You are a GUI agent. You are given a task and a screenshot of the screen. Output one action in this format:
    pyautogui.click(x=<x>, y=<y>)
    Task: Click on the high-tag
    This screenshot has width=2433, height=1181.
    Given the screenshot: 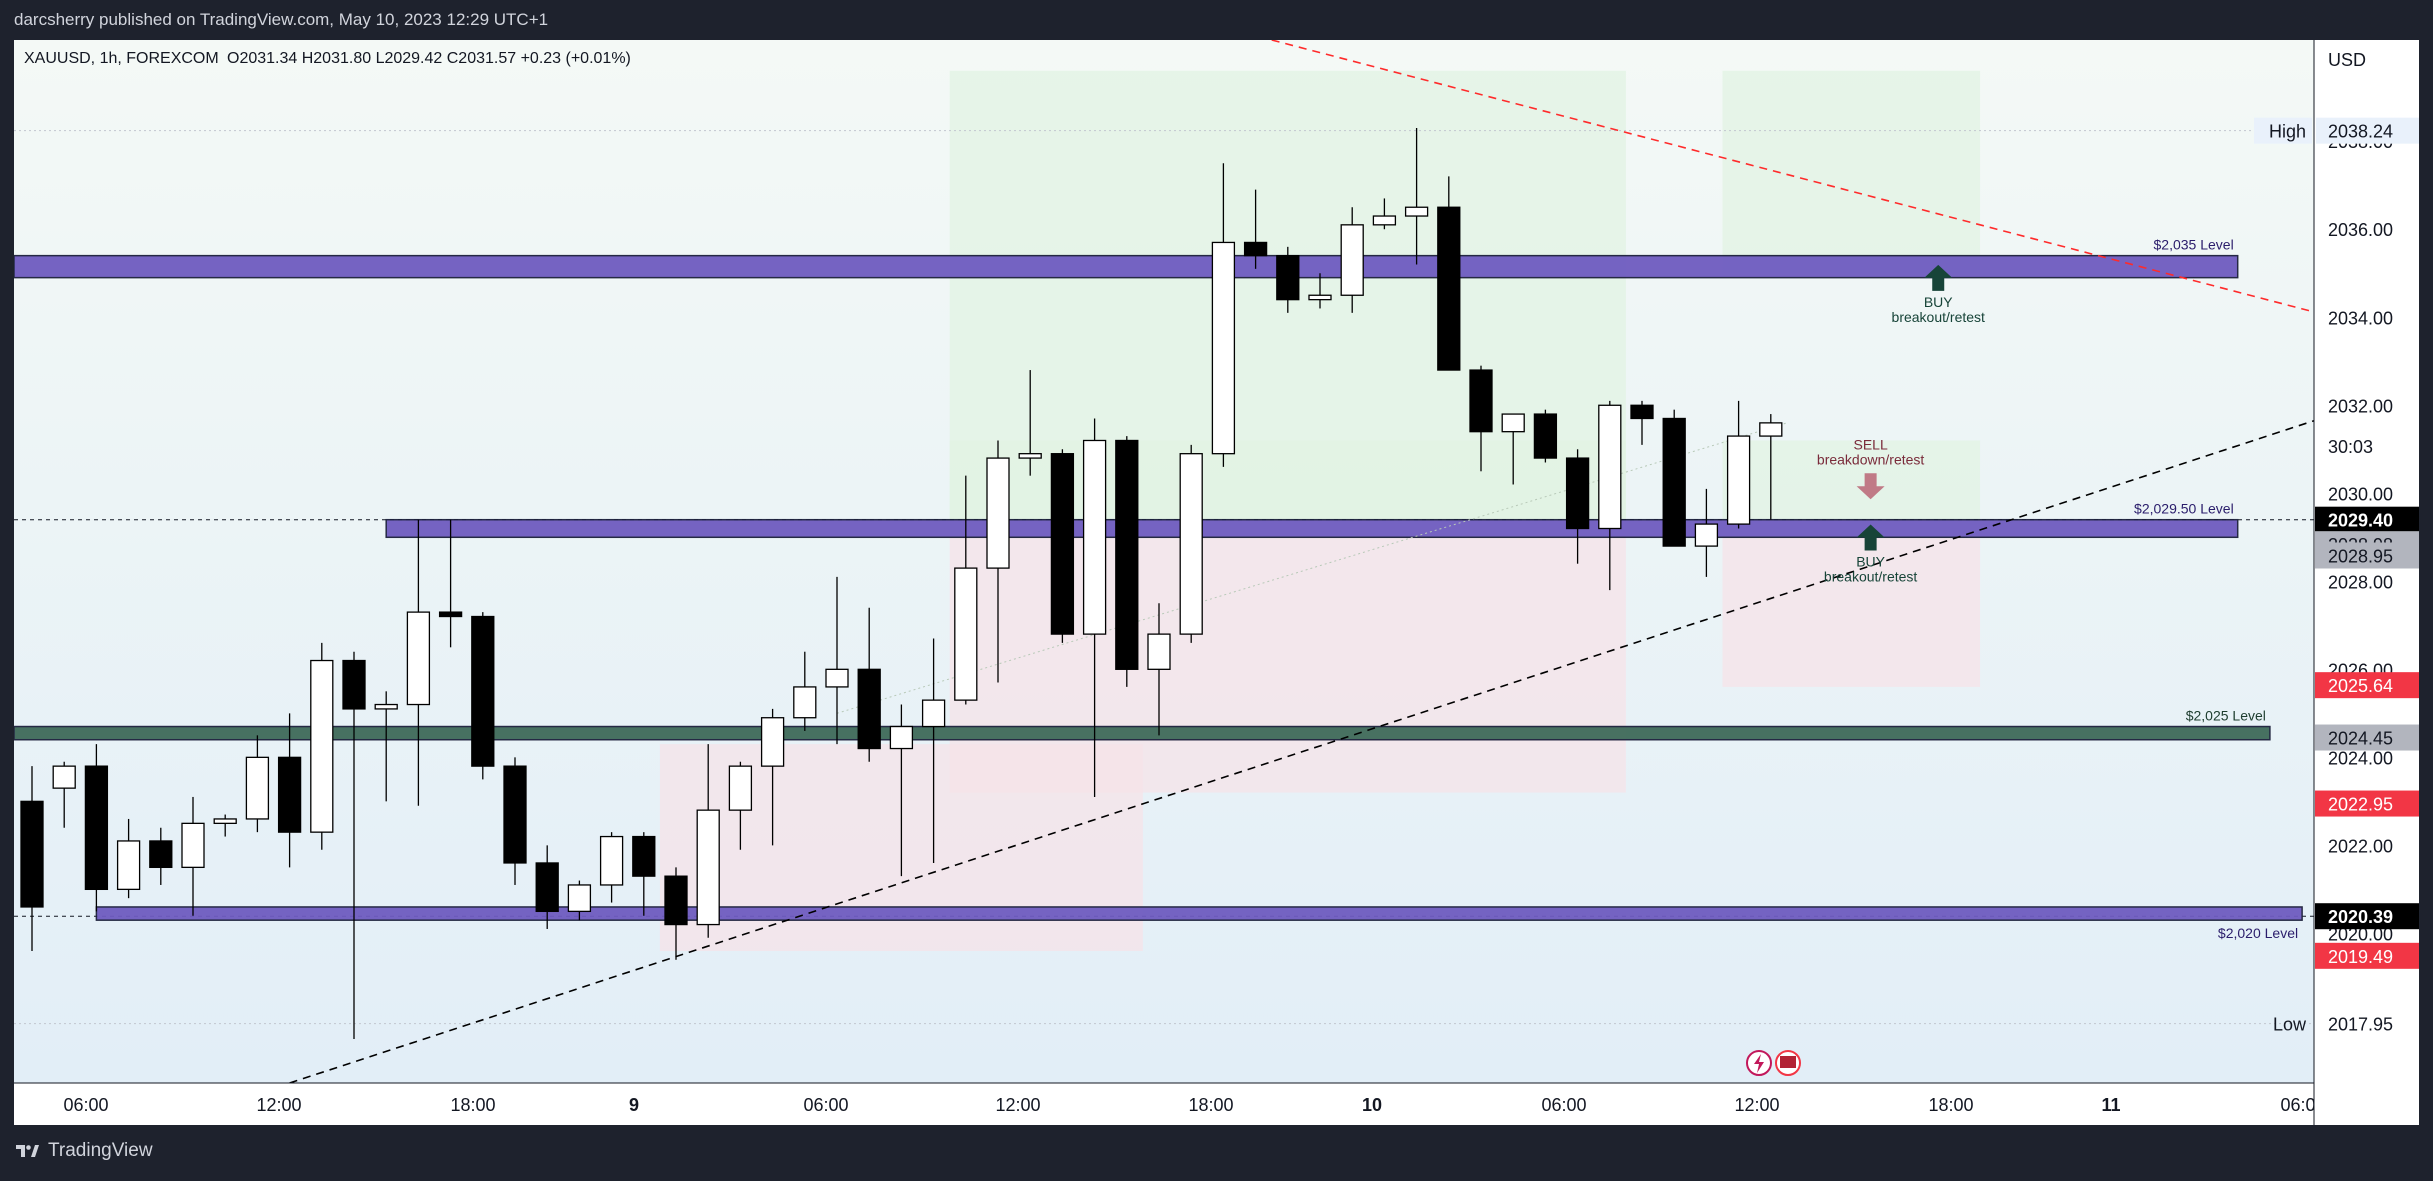 What is the action you would take?
    pyautogui.click(x=2283, y=130)
    